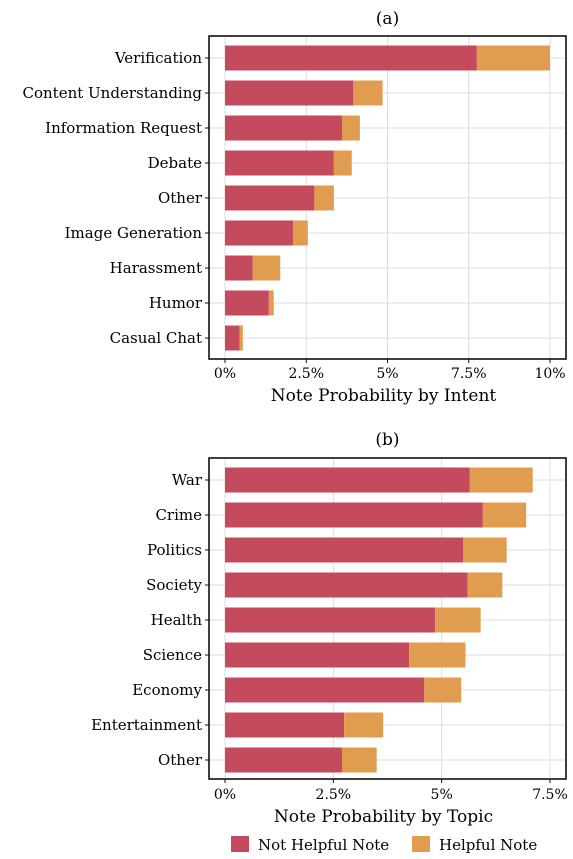 This screenshot has width=573, height=859. I want to click on legend-swatch-not-helpful, so click(240, 844).